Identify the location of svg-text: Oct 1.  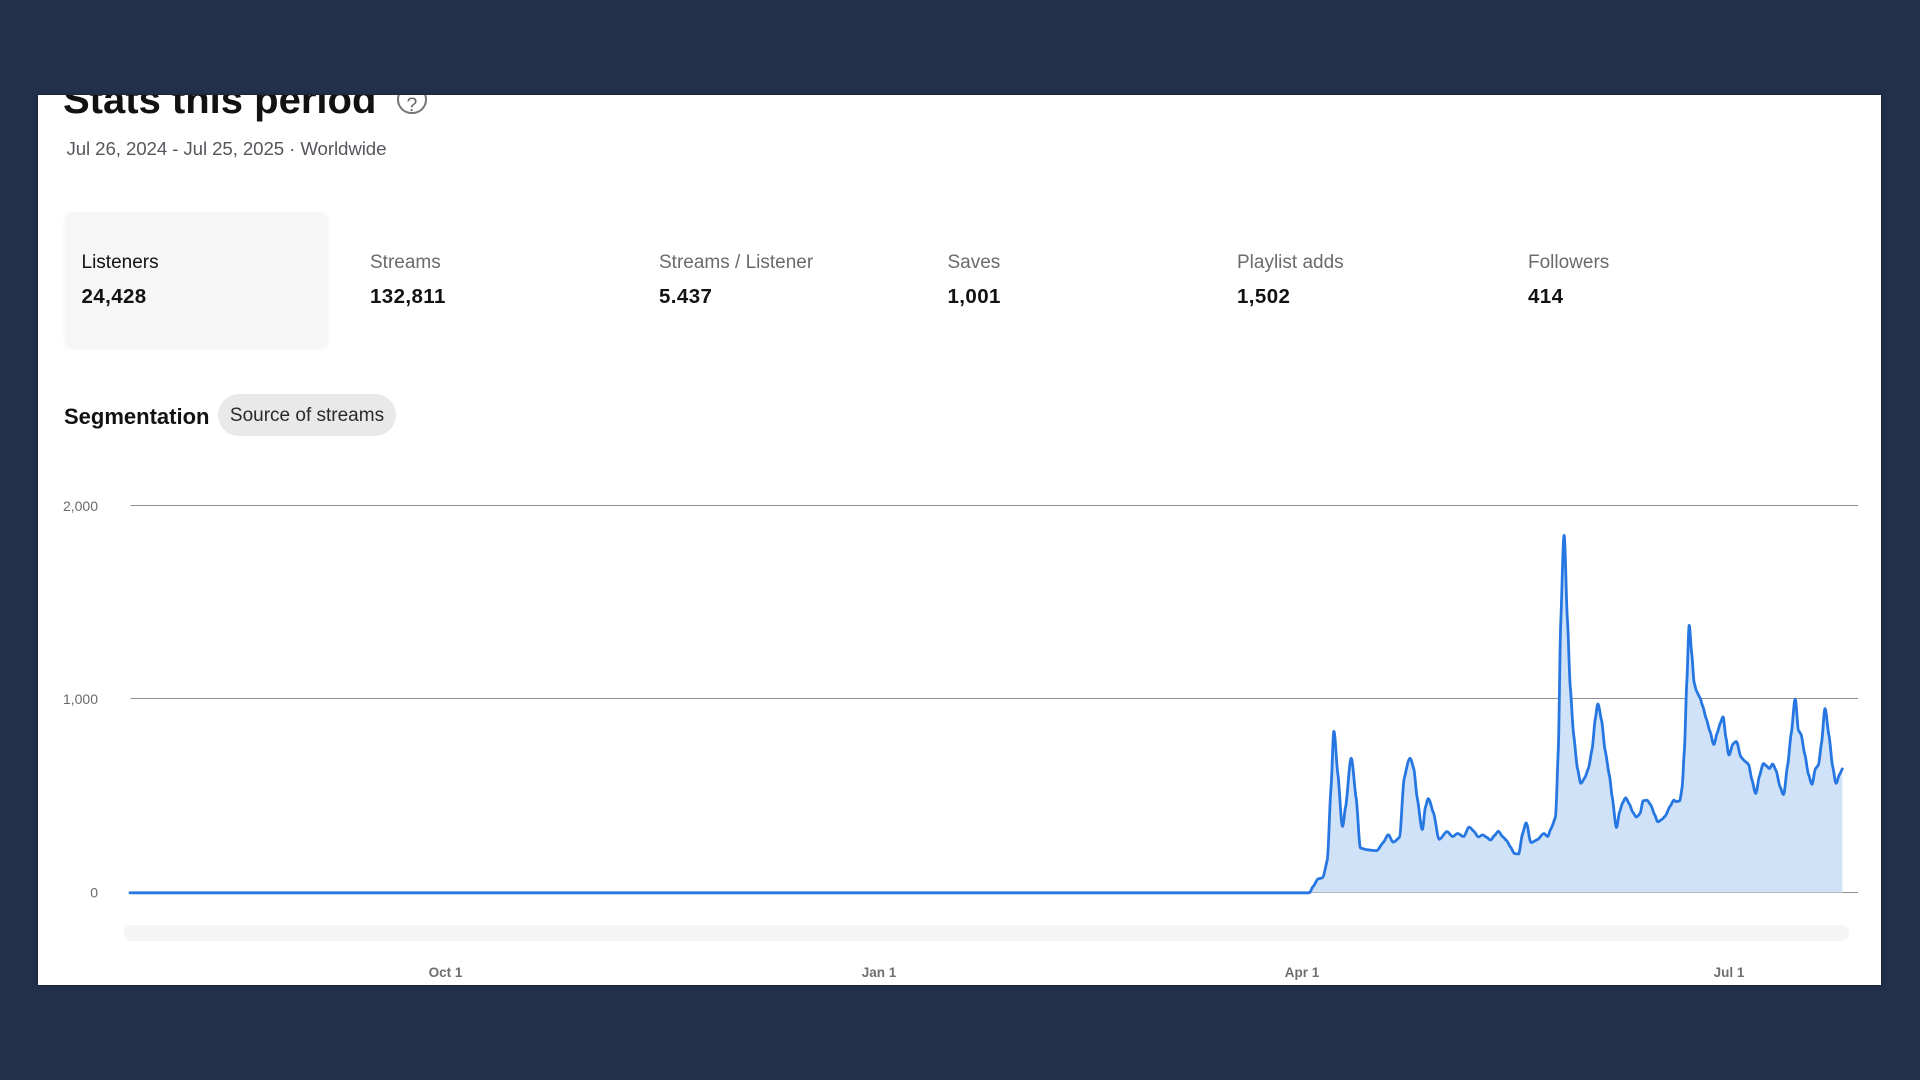
(446, 972).